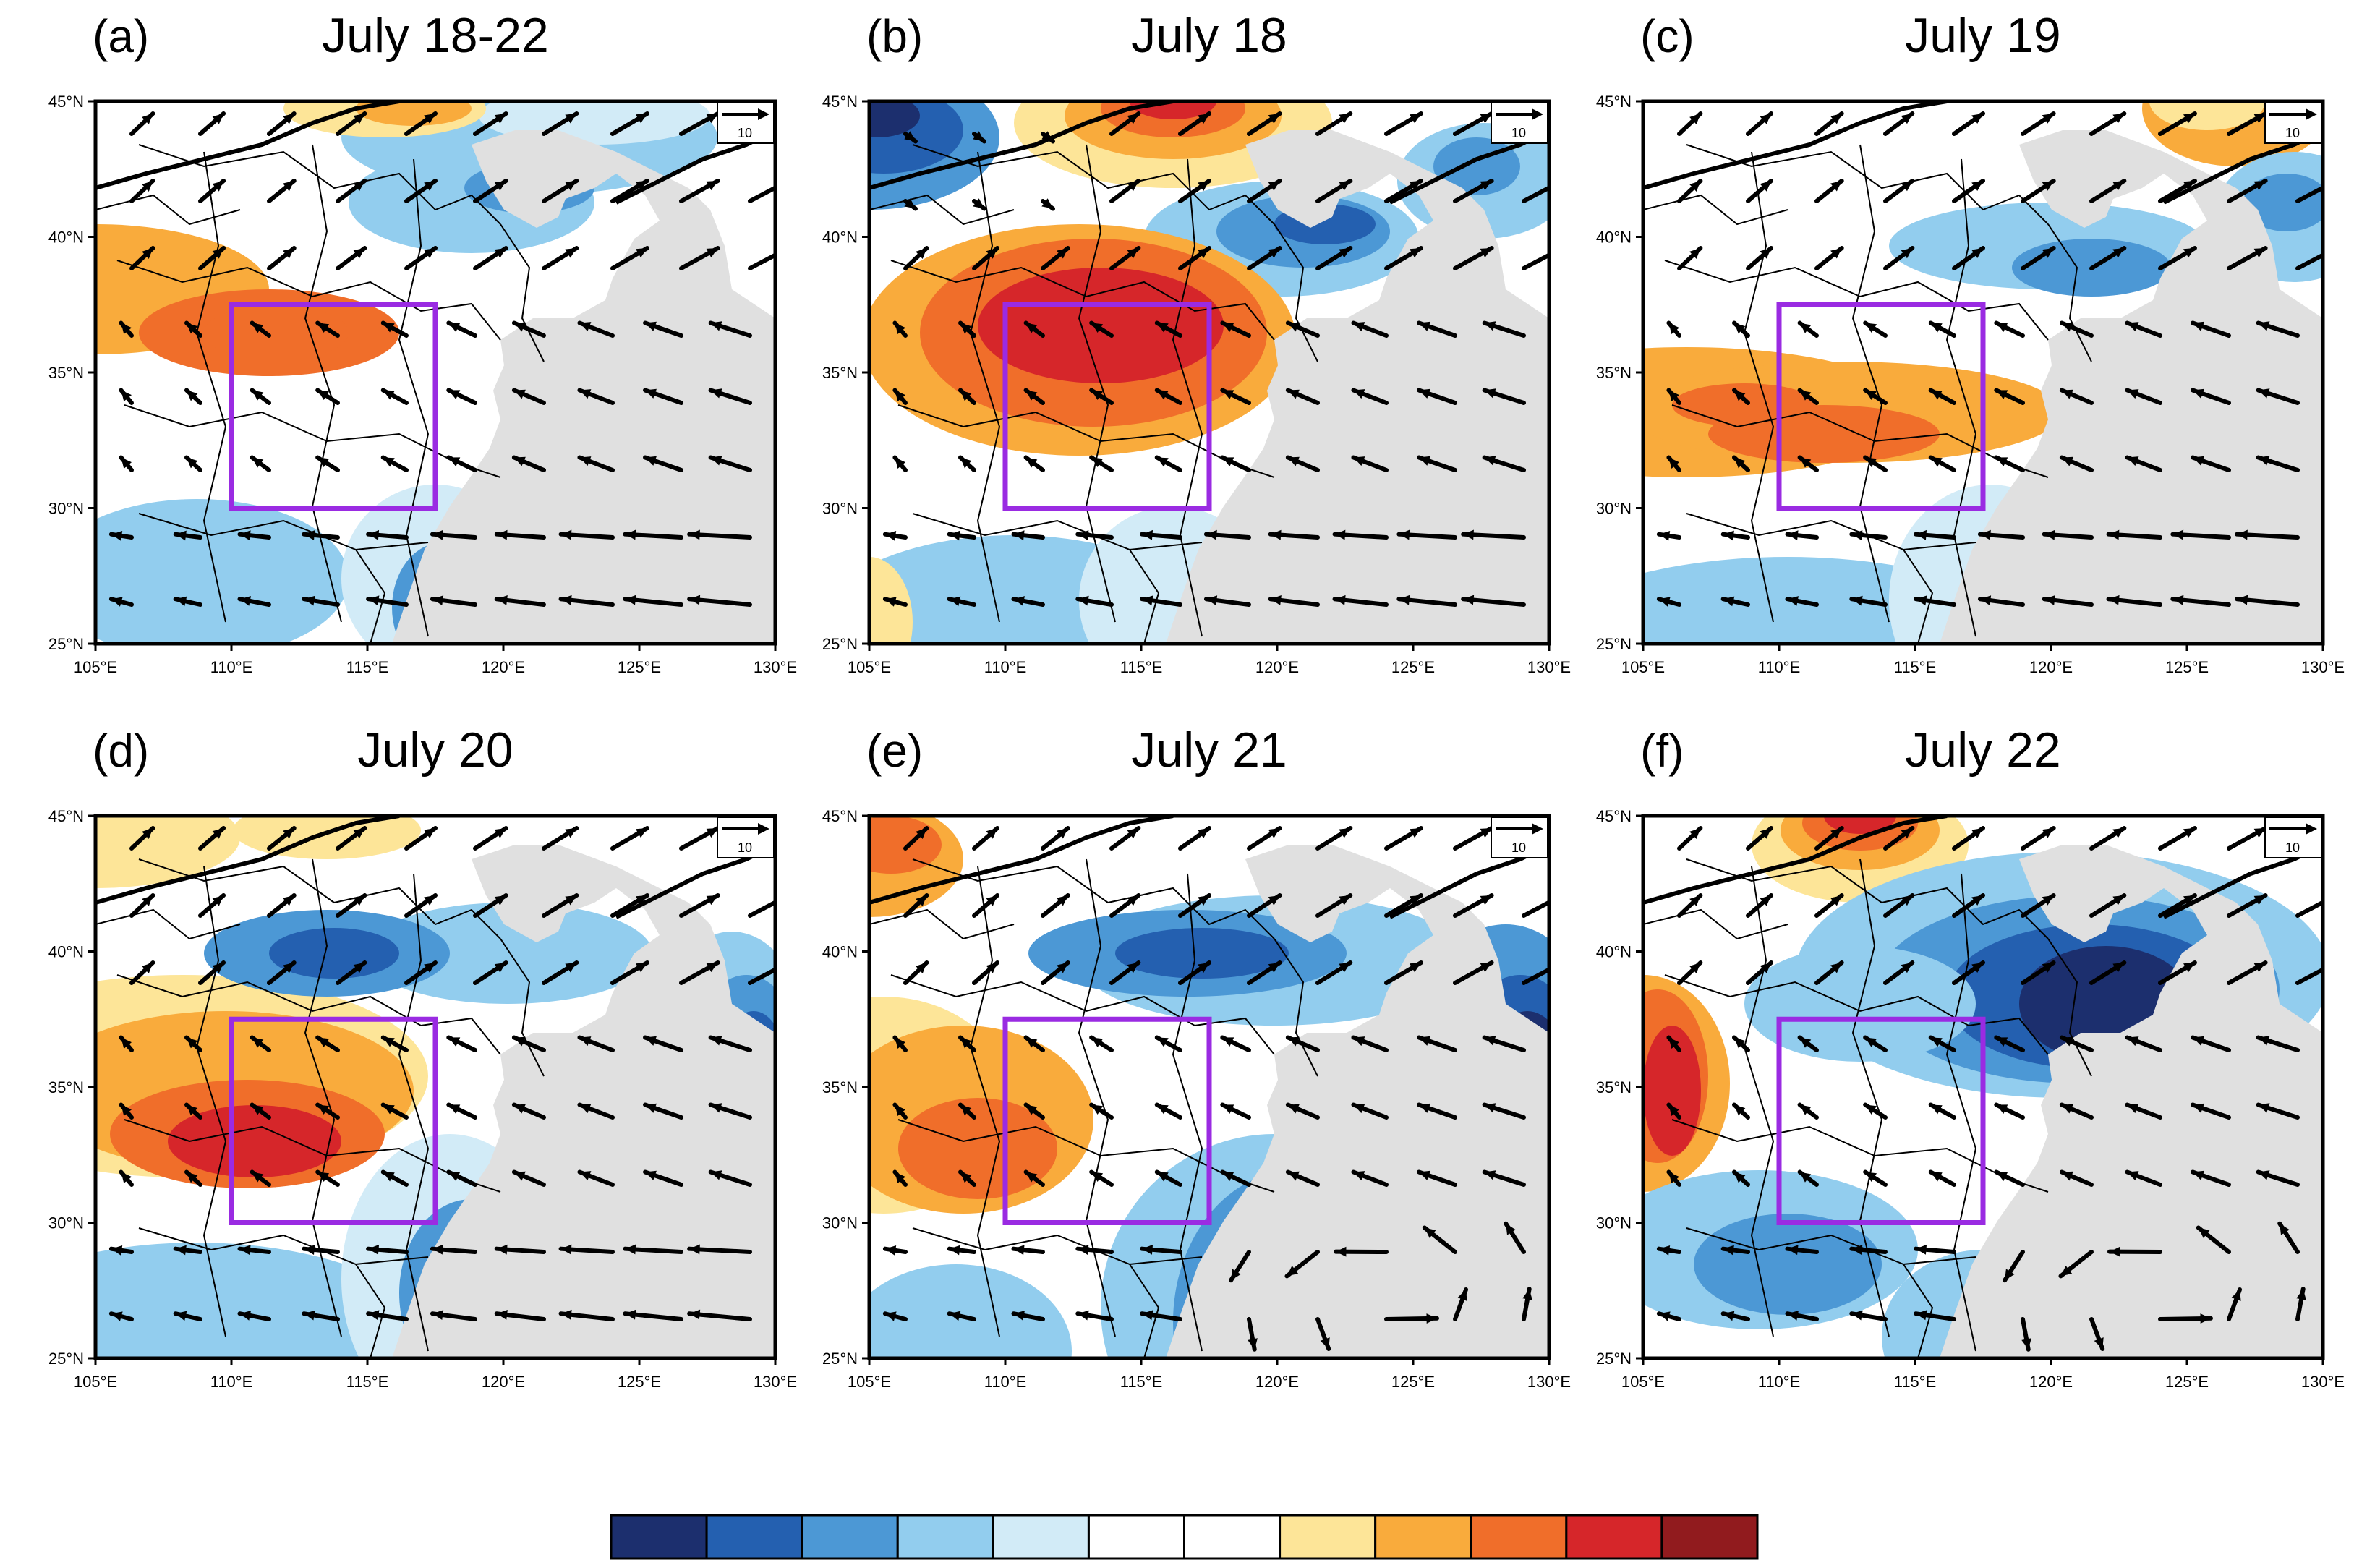  I want to click on map-area, so click(1209, 372).